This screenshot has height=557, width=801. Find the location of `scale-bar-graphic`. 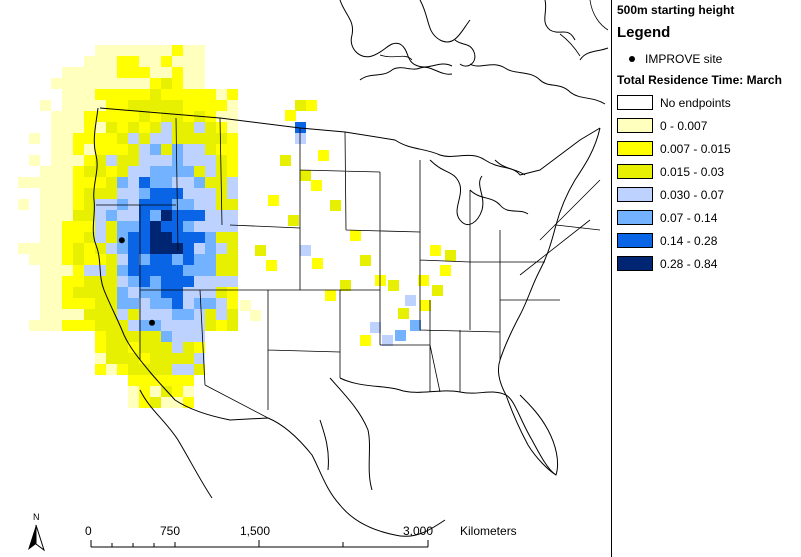

scale-bar-graphic is located at coordinates (228, 538).